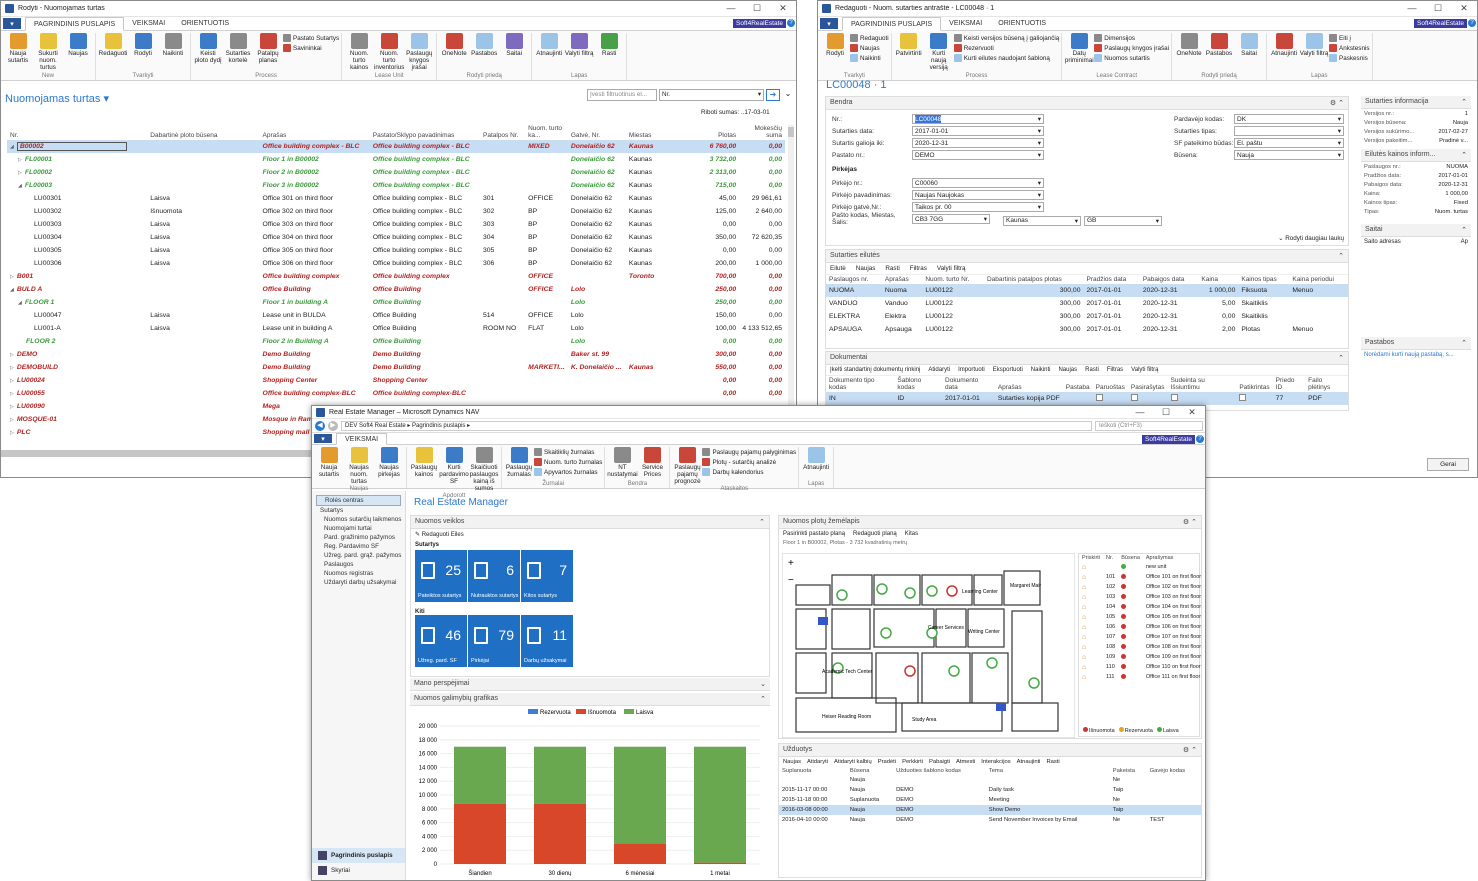 This screenshot has height=881, width=1478. I want to click on maximize-button: ☐, so click(1438, 8).